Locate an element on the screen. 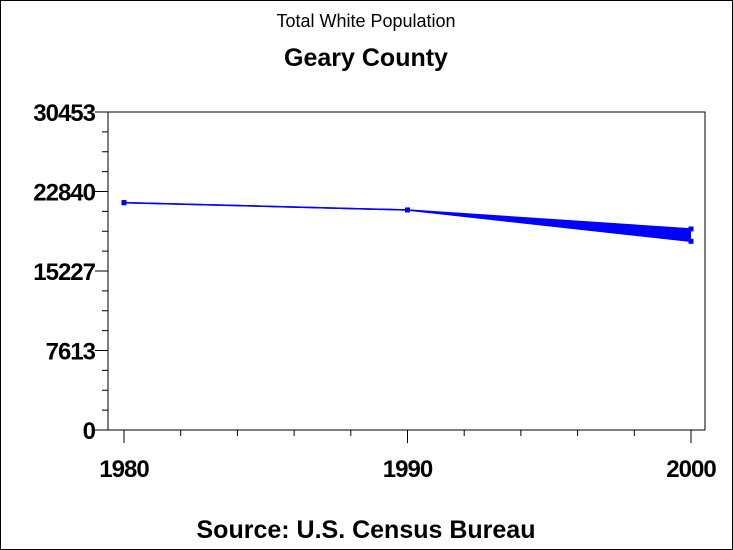  chart-title: Total White Population is located at coordinates (365, 21).